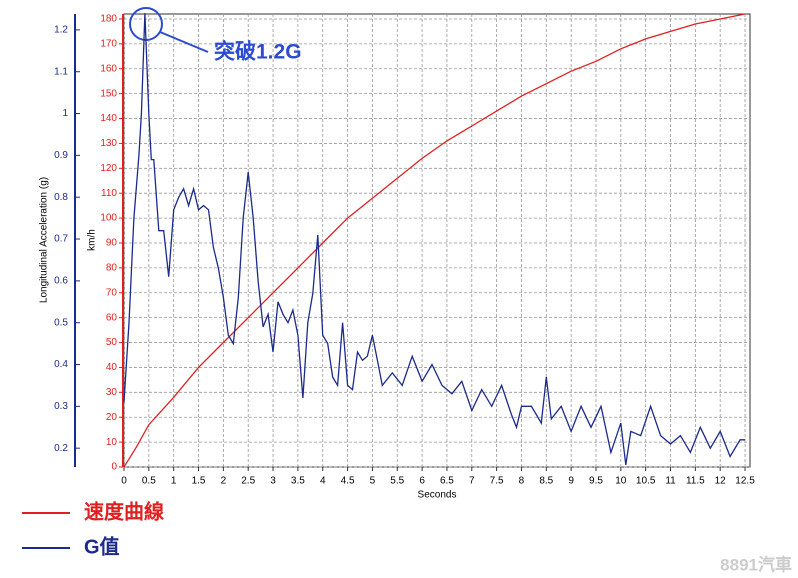 The height and width of the screenshot is (578, 798). I want to click on annotation-arrow, so click(184, 42).